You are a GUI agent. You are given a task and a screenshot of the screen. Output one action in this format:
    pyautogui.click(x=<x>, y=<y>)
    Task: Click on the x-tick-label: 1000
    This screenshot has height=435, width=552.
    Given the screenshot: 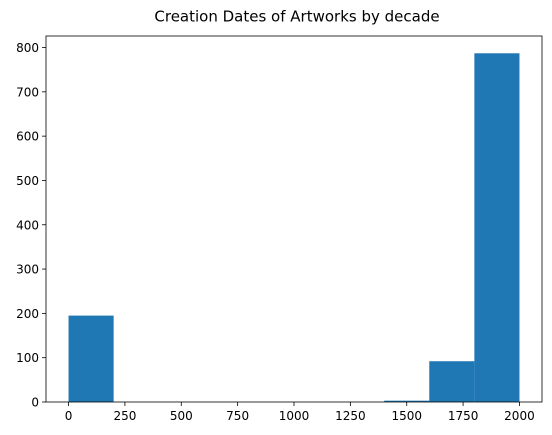 What is the action you would take?
    pyautogui.click(x=294, y=416)
    